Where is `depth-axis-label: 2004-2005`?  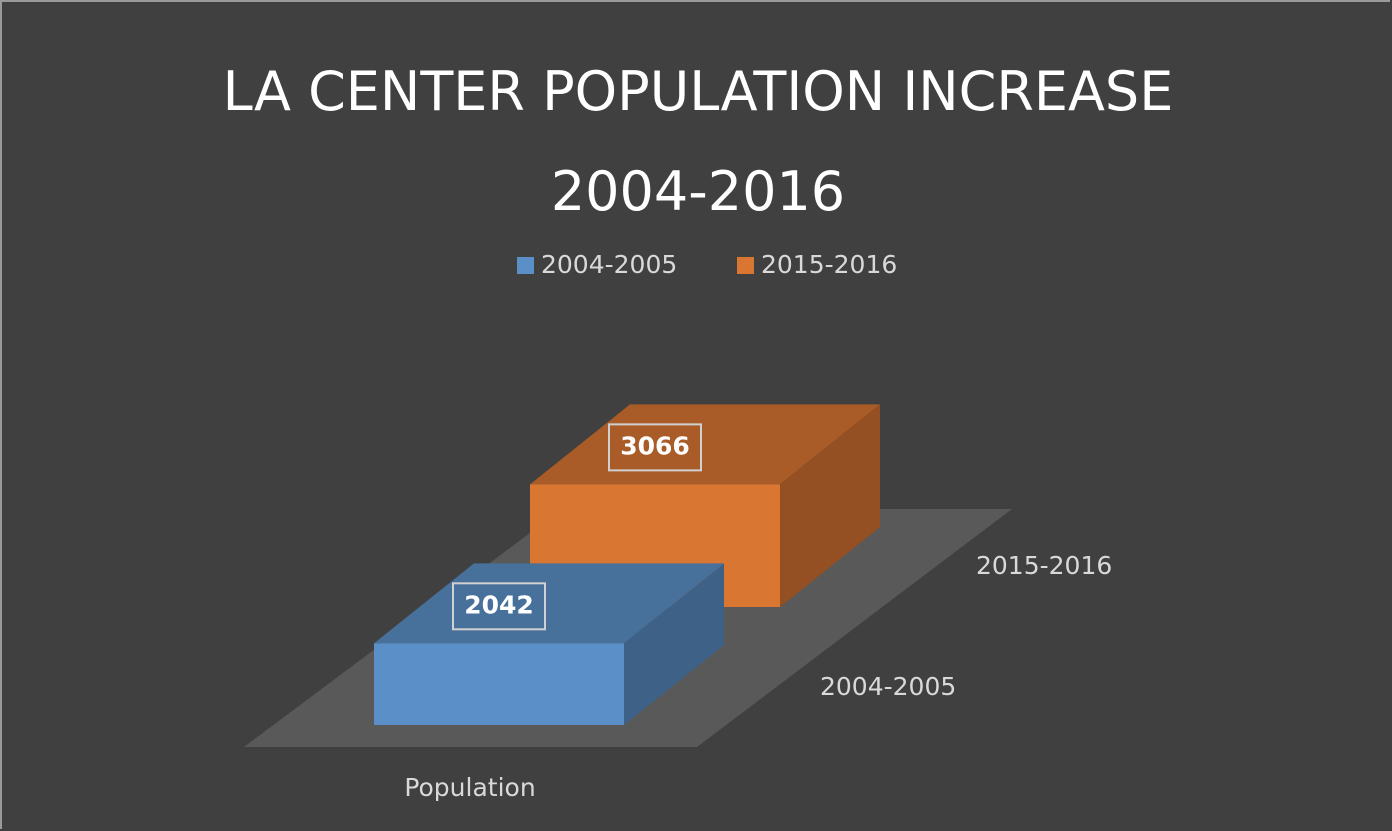 depth-axis-label: 2004-2005 is located at coordinates (888, 686).